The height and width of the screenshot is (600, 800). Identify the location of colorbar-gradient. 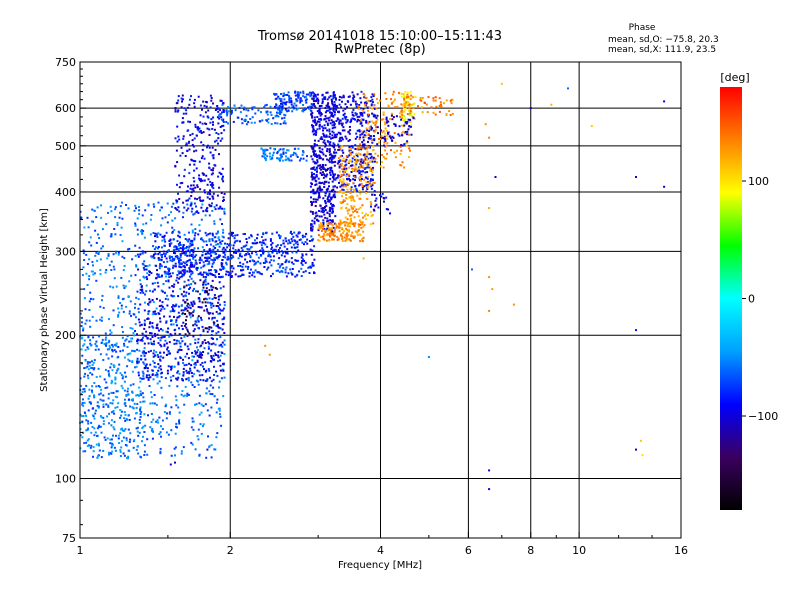
(731, 298).